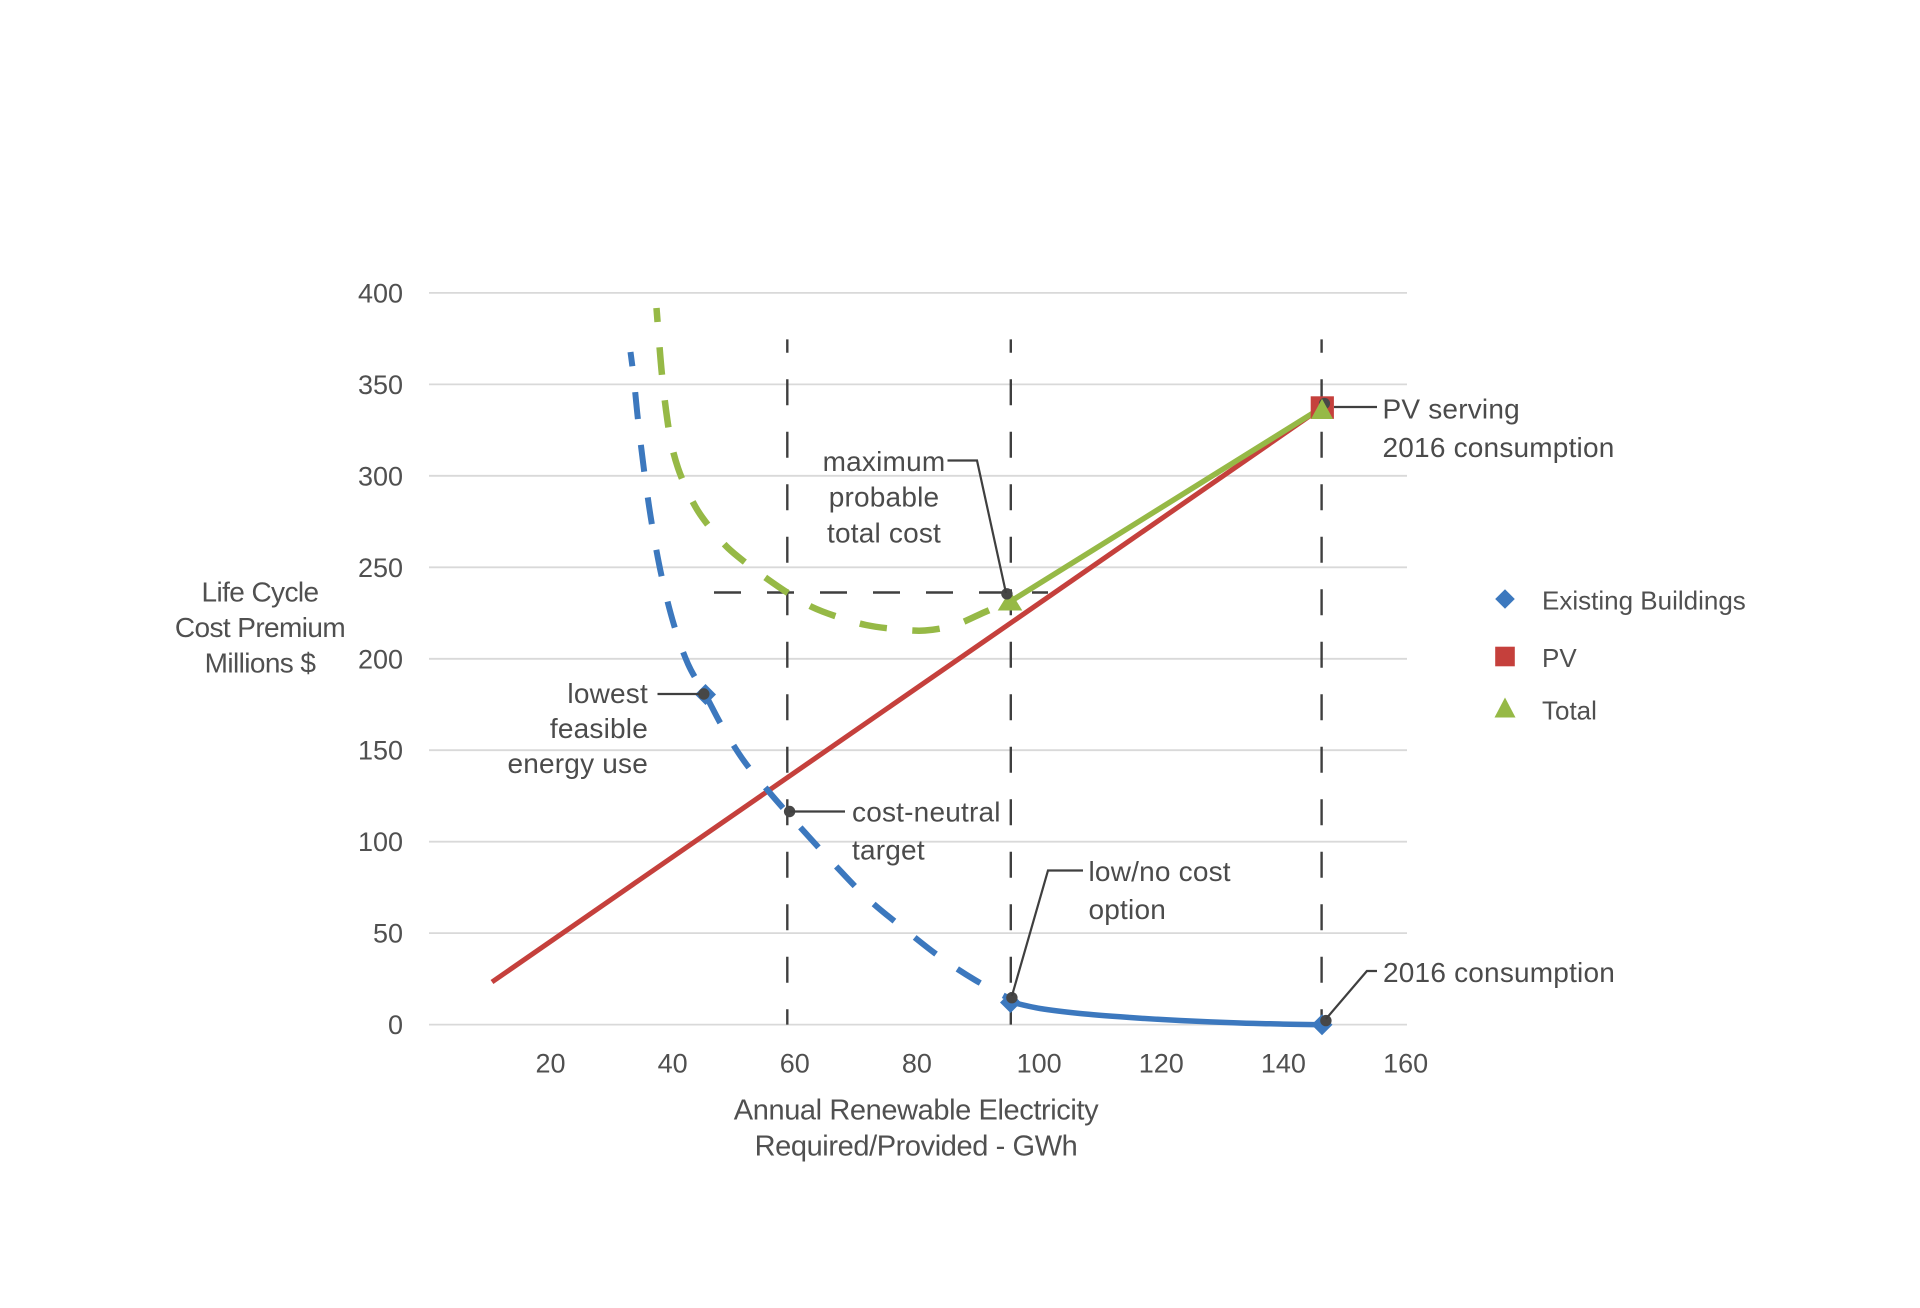 Image resolution: width=1920 pixels, height=1308 pixels. Describe the element at coordinates (1644, 601) in the screenshot. I see `svg-text: Existing Buildings` at that location.